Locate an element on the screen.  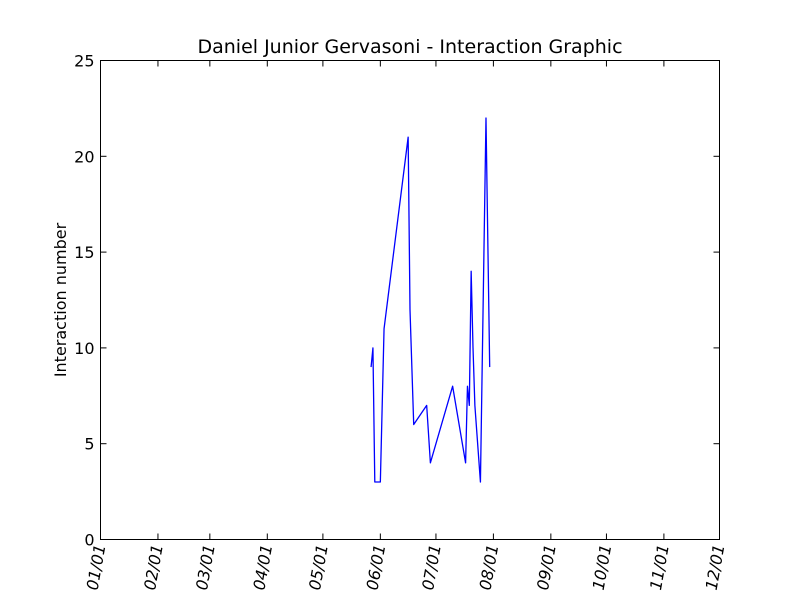
y-tick-label: 15 is located at coordinates (84, 252).